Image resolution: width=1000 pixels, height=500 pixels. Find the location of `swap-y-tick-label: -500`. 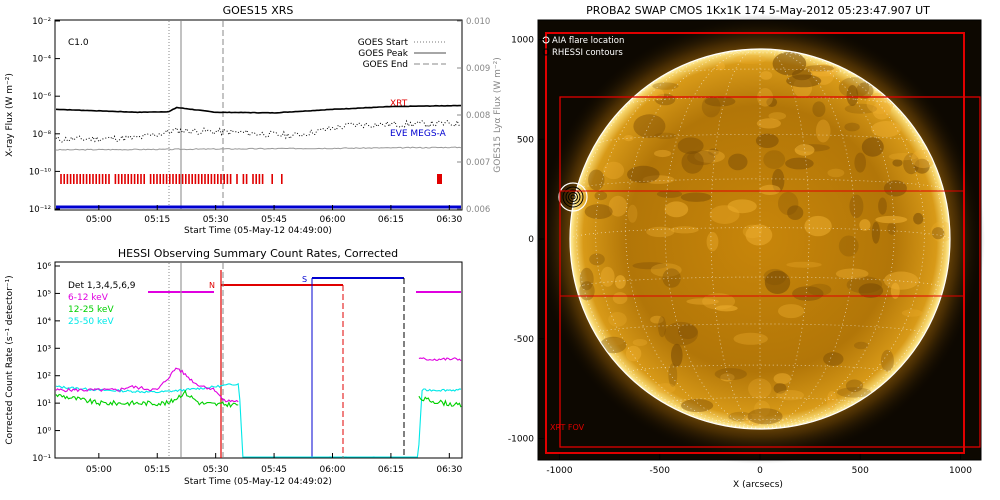

swap-y-tick-label: -500 is located at coordinates (524, 340).